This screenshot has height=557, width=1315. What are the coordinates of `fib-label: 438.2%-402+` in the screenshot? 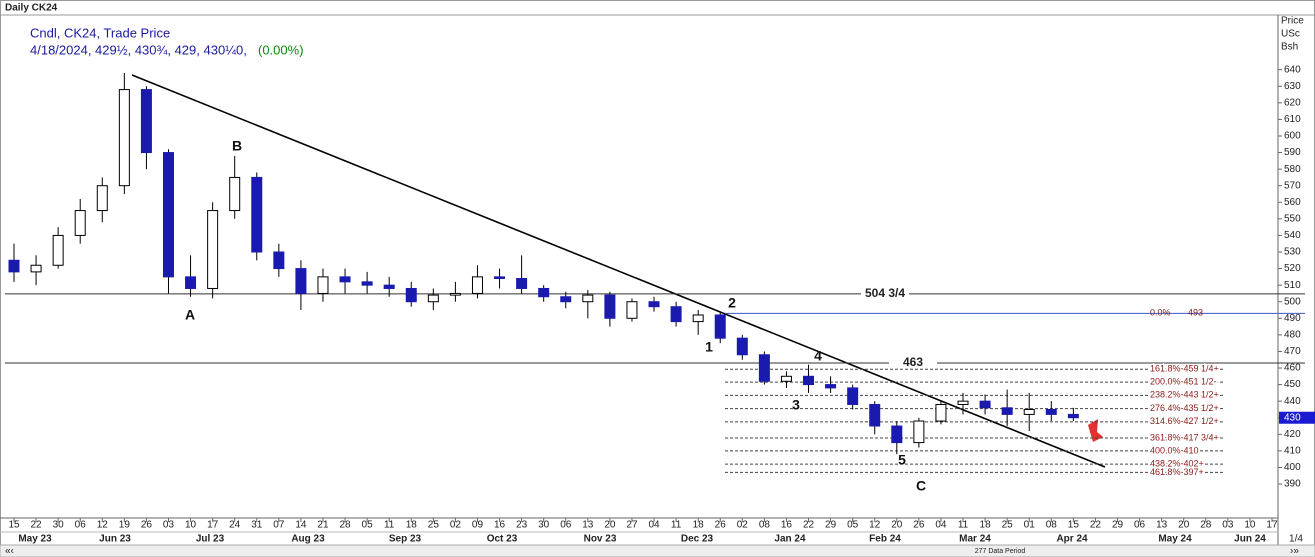 It's located at (1177, 464).